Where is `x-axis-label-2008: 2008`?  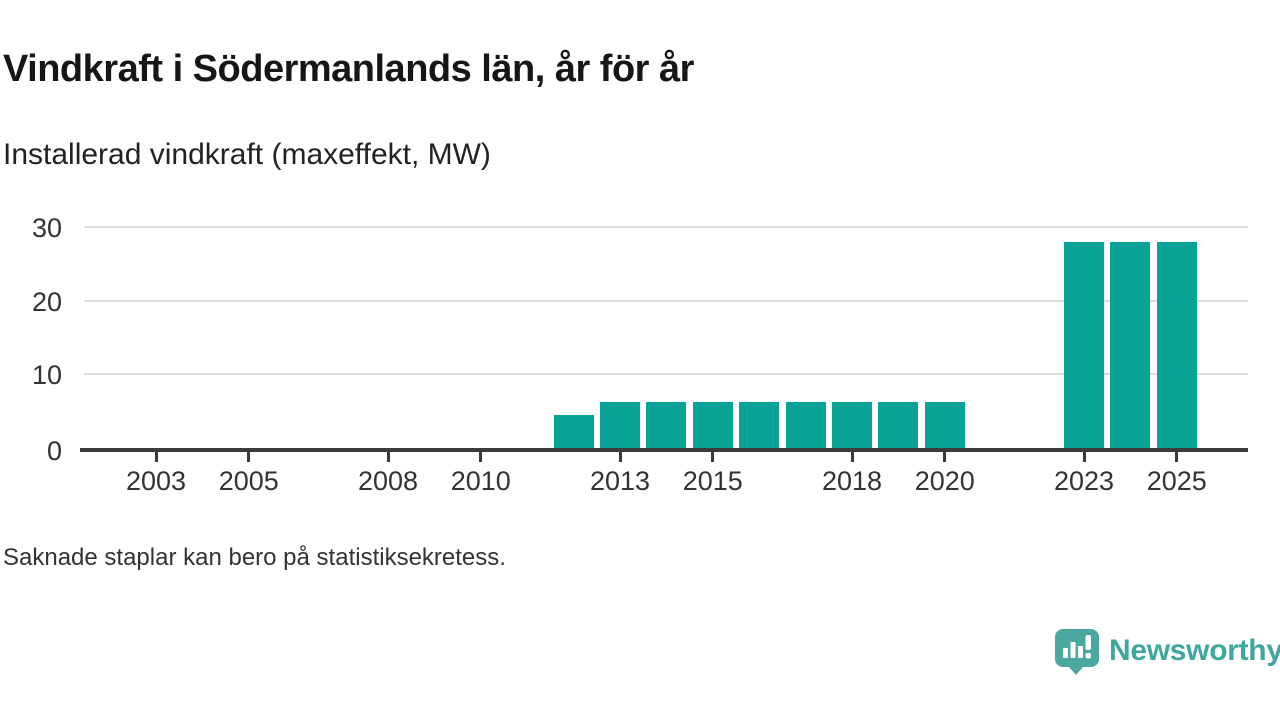
x-axis-label-2008: 2008 is located at coordinates (388, 481).